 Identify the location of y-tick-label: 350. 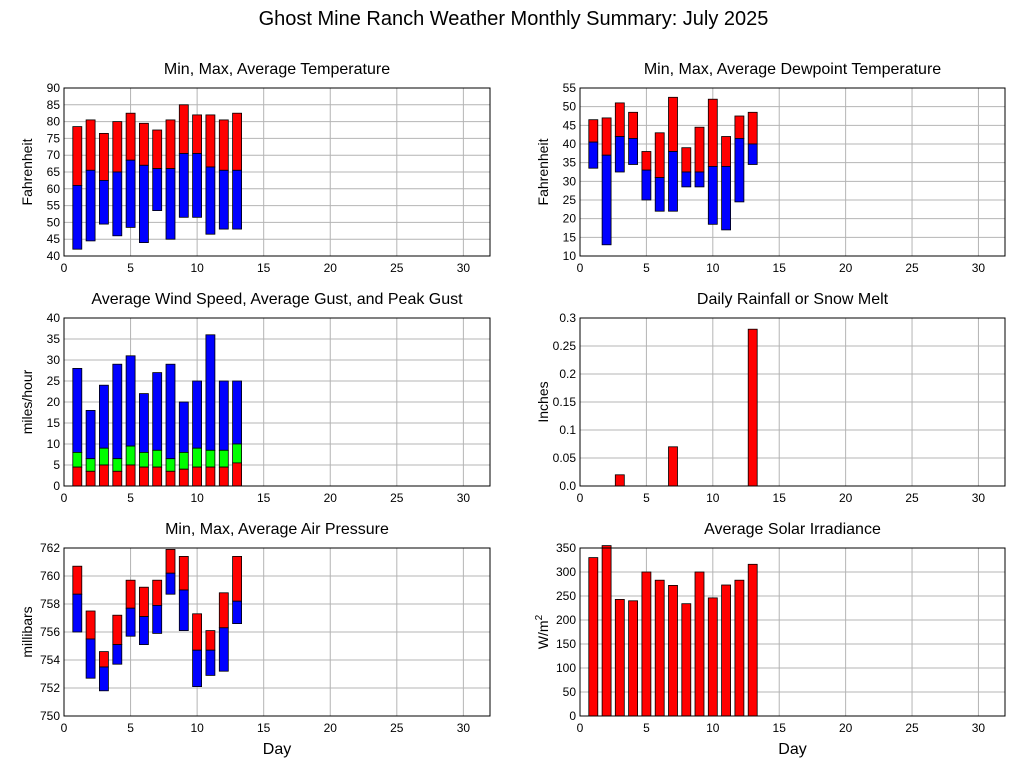
(566, 548).